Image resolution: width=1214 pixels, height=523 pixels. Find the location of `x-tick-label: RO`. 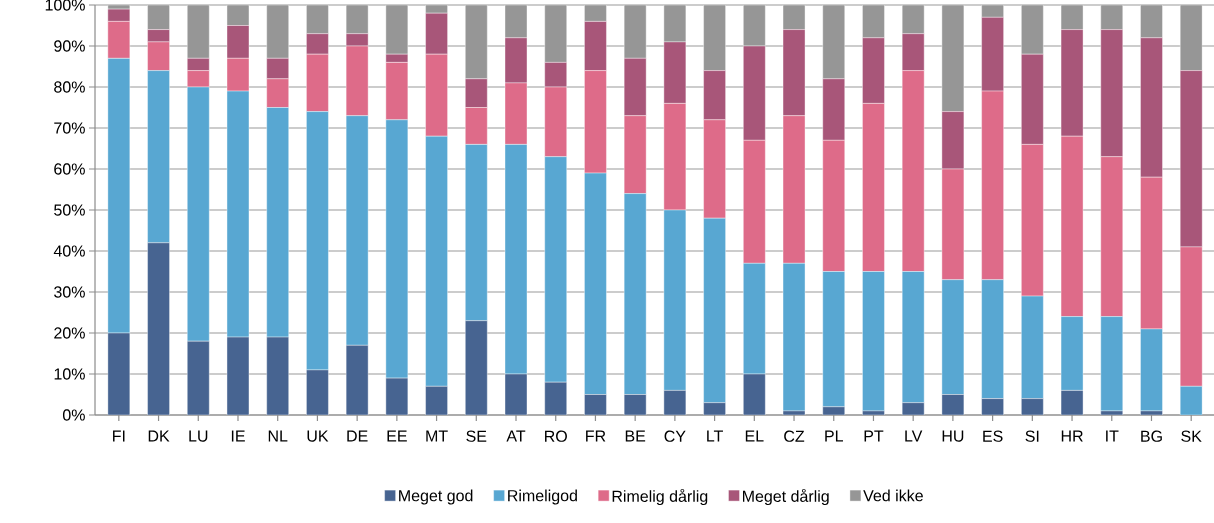

x-tick-label: RO is located at coordinates (556, 436).